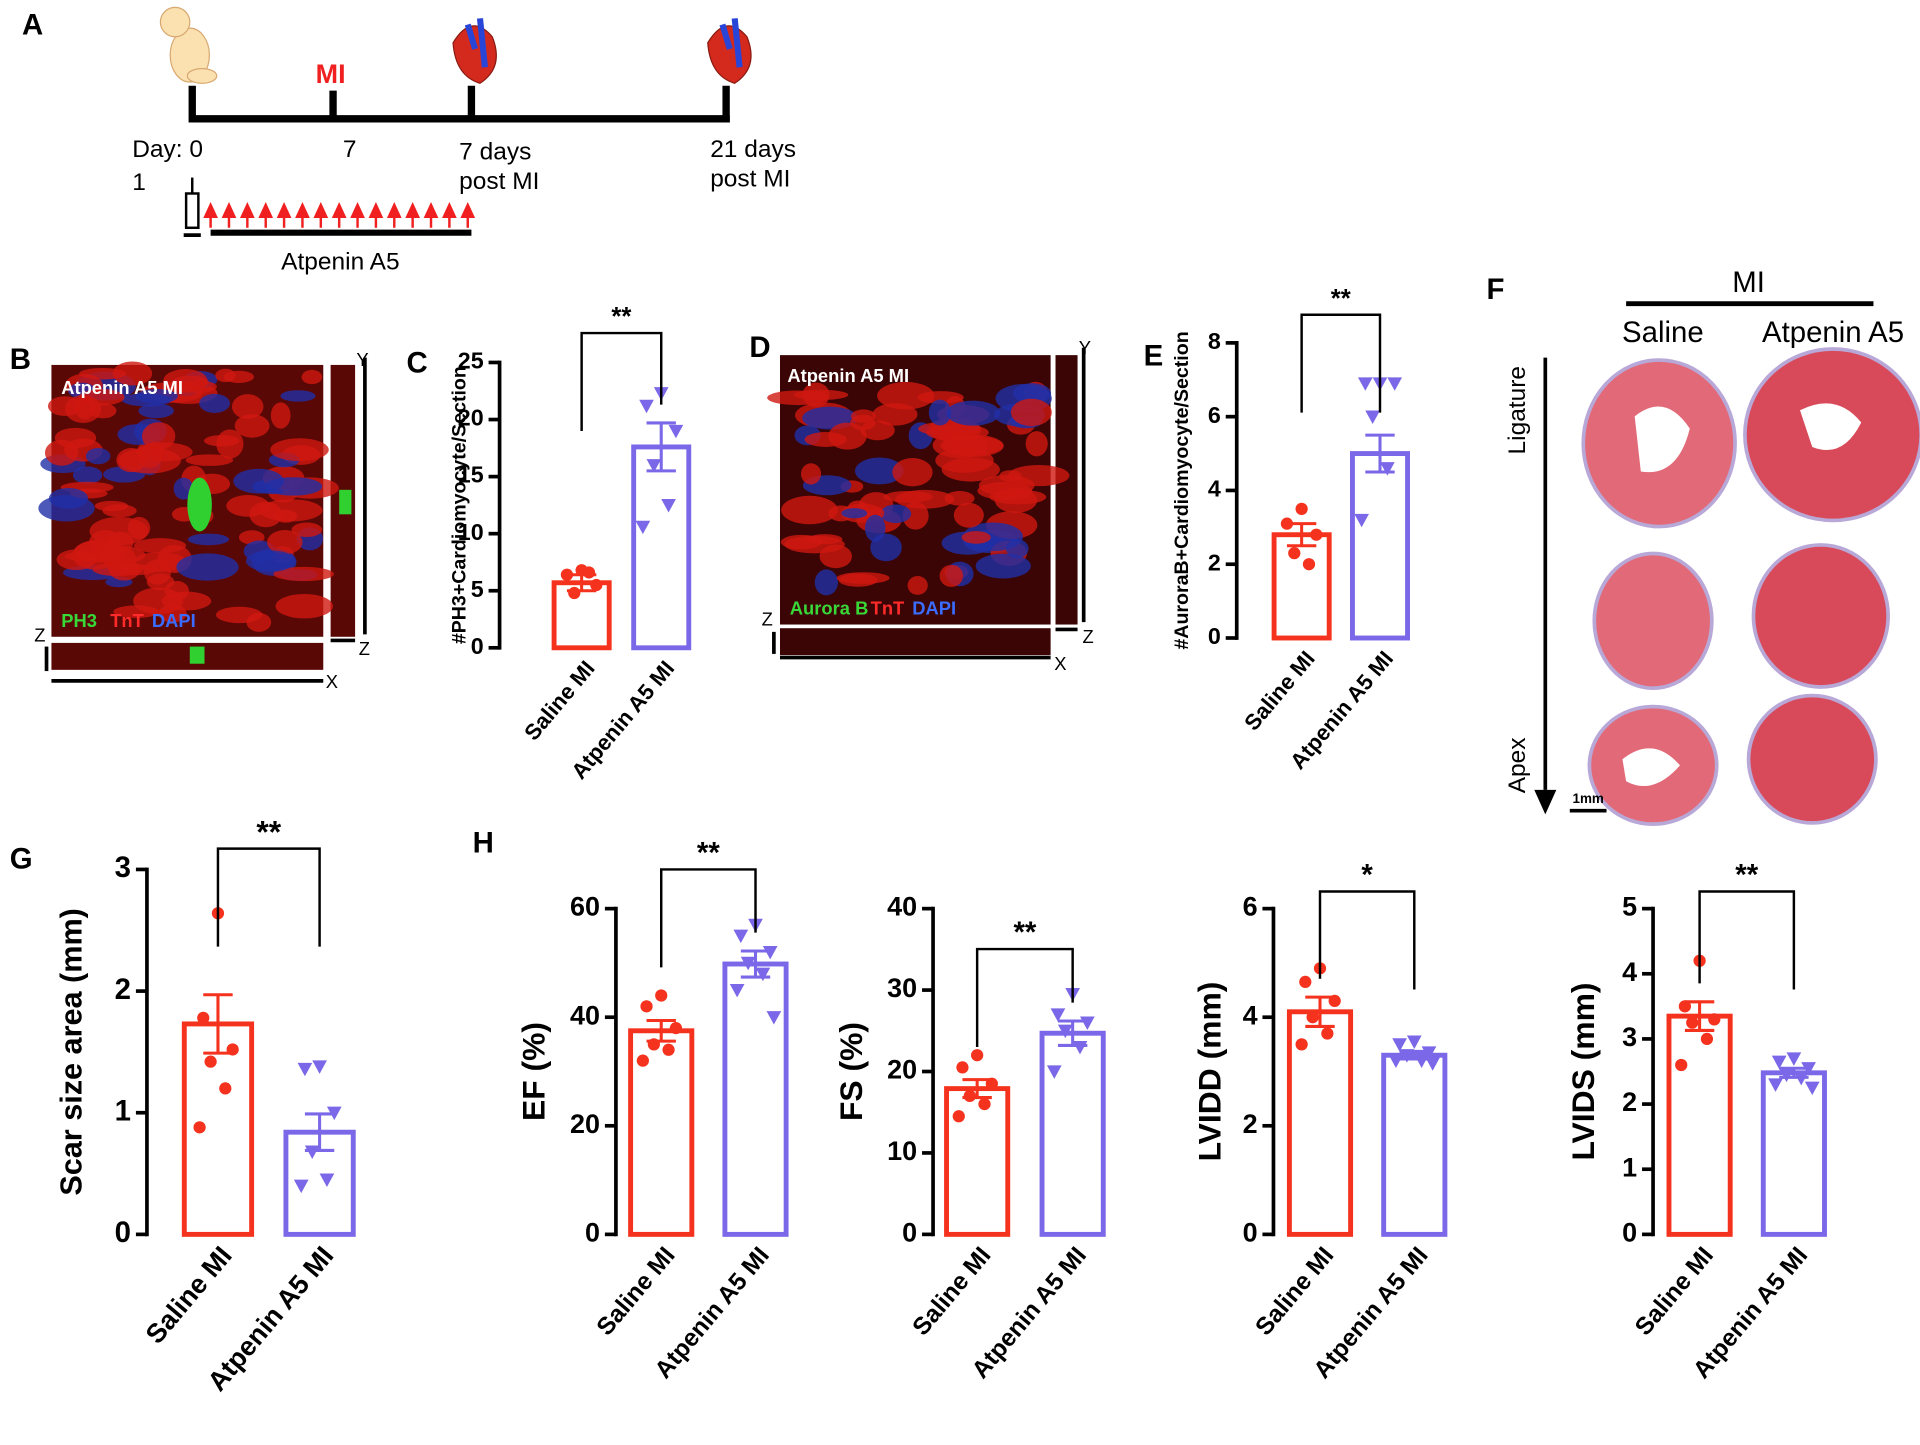 This screenshot has width=1920, height=1445. Describe the element at coordinates (585, 1015) in the screenshot. I see `y-tick-label: 40` at that location.